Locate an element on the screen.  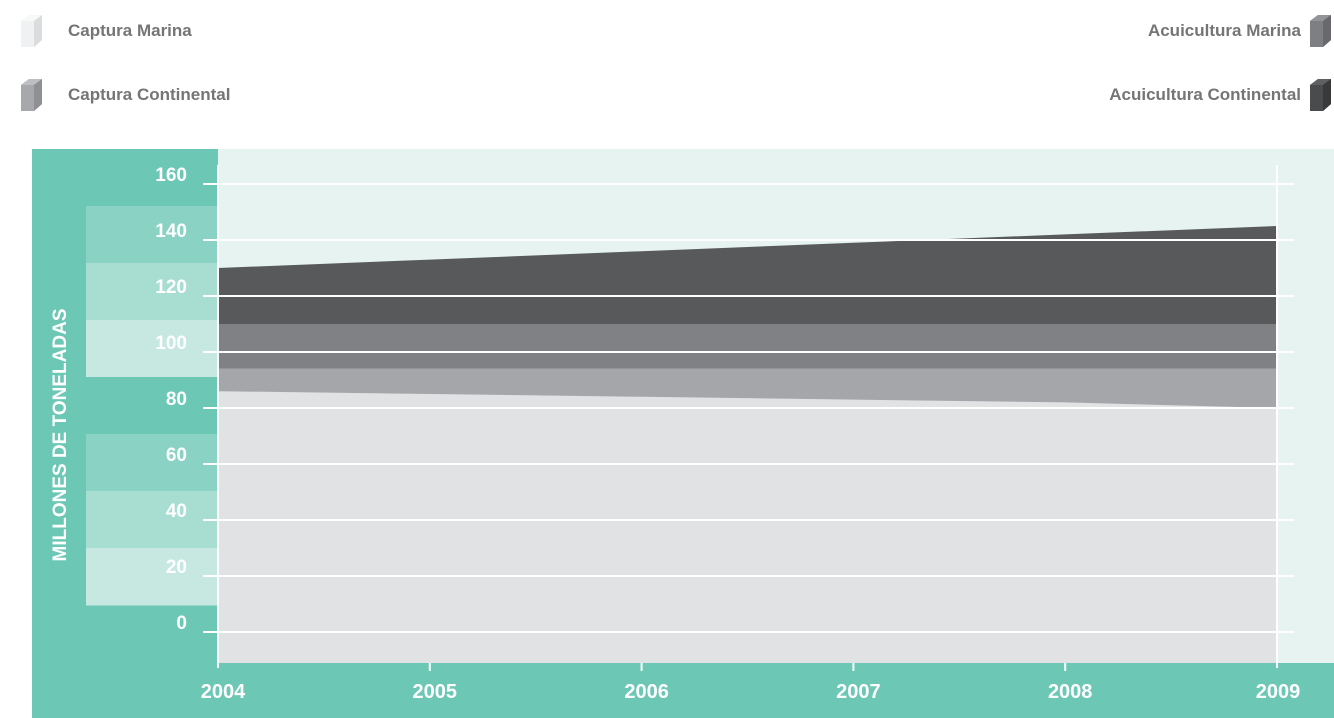
y-tick-label: 160 is located at coordinates (171, 175).